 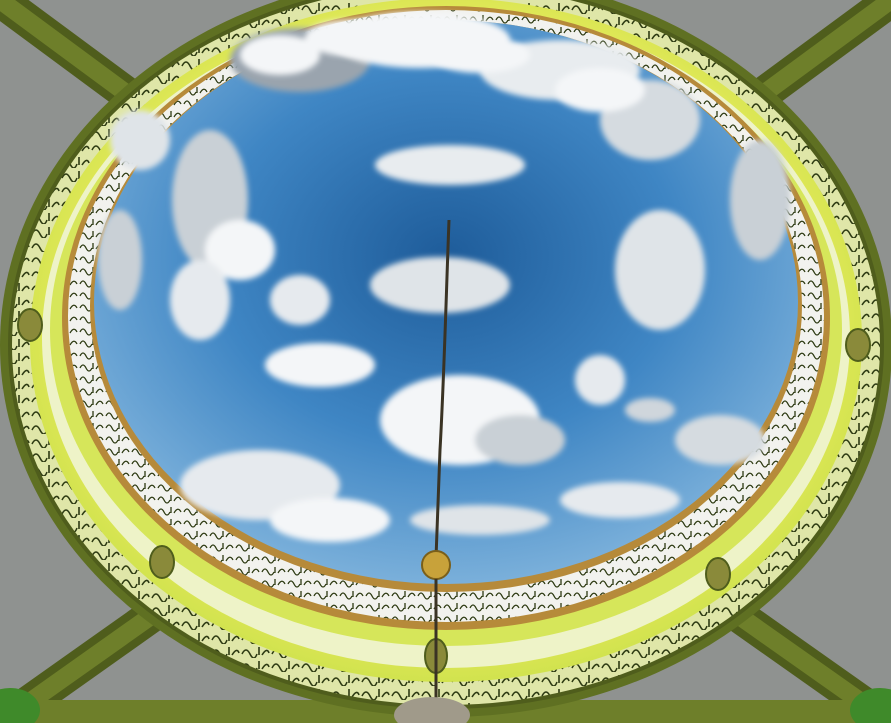 I want to click on chandelier, so click(x=432, y=471).